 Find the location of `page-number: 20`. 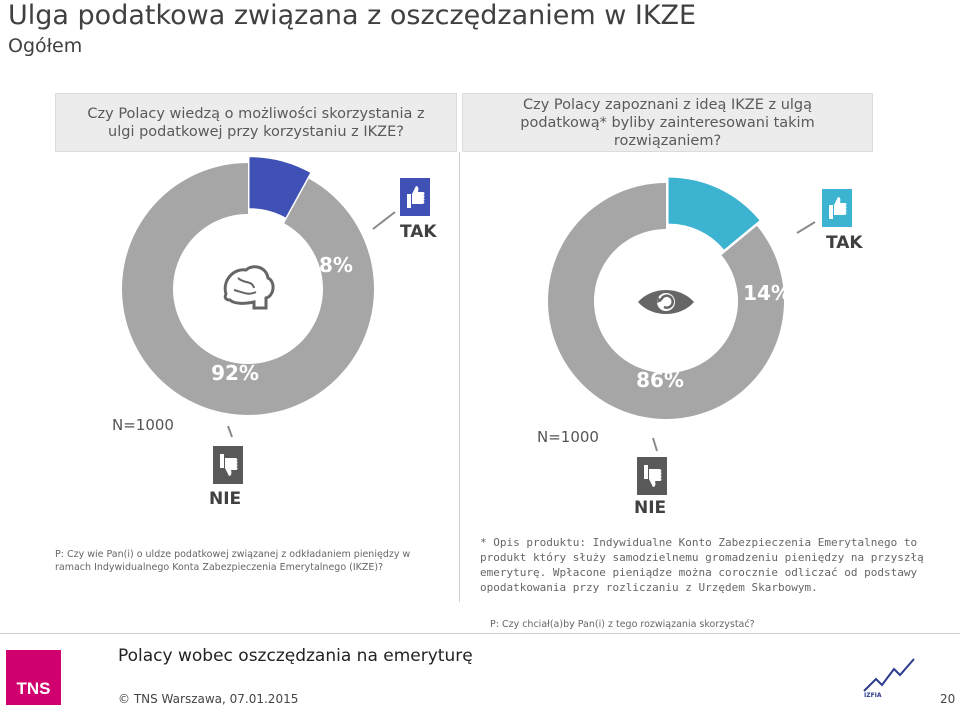

page-number: 20 is located at coordinates (948, 699).